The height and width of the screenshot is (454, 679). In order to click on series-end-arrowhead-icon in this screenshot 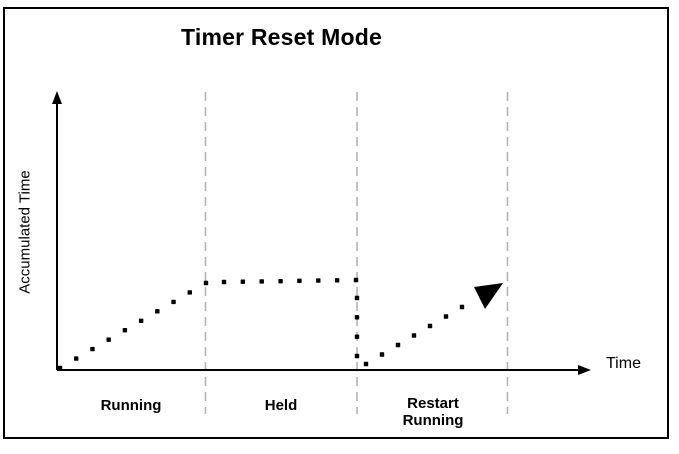, I will do `click(488, 296)`.